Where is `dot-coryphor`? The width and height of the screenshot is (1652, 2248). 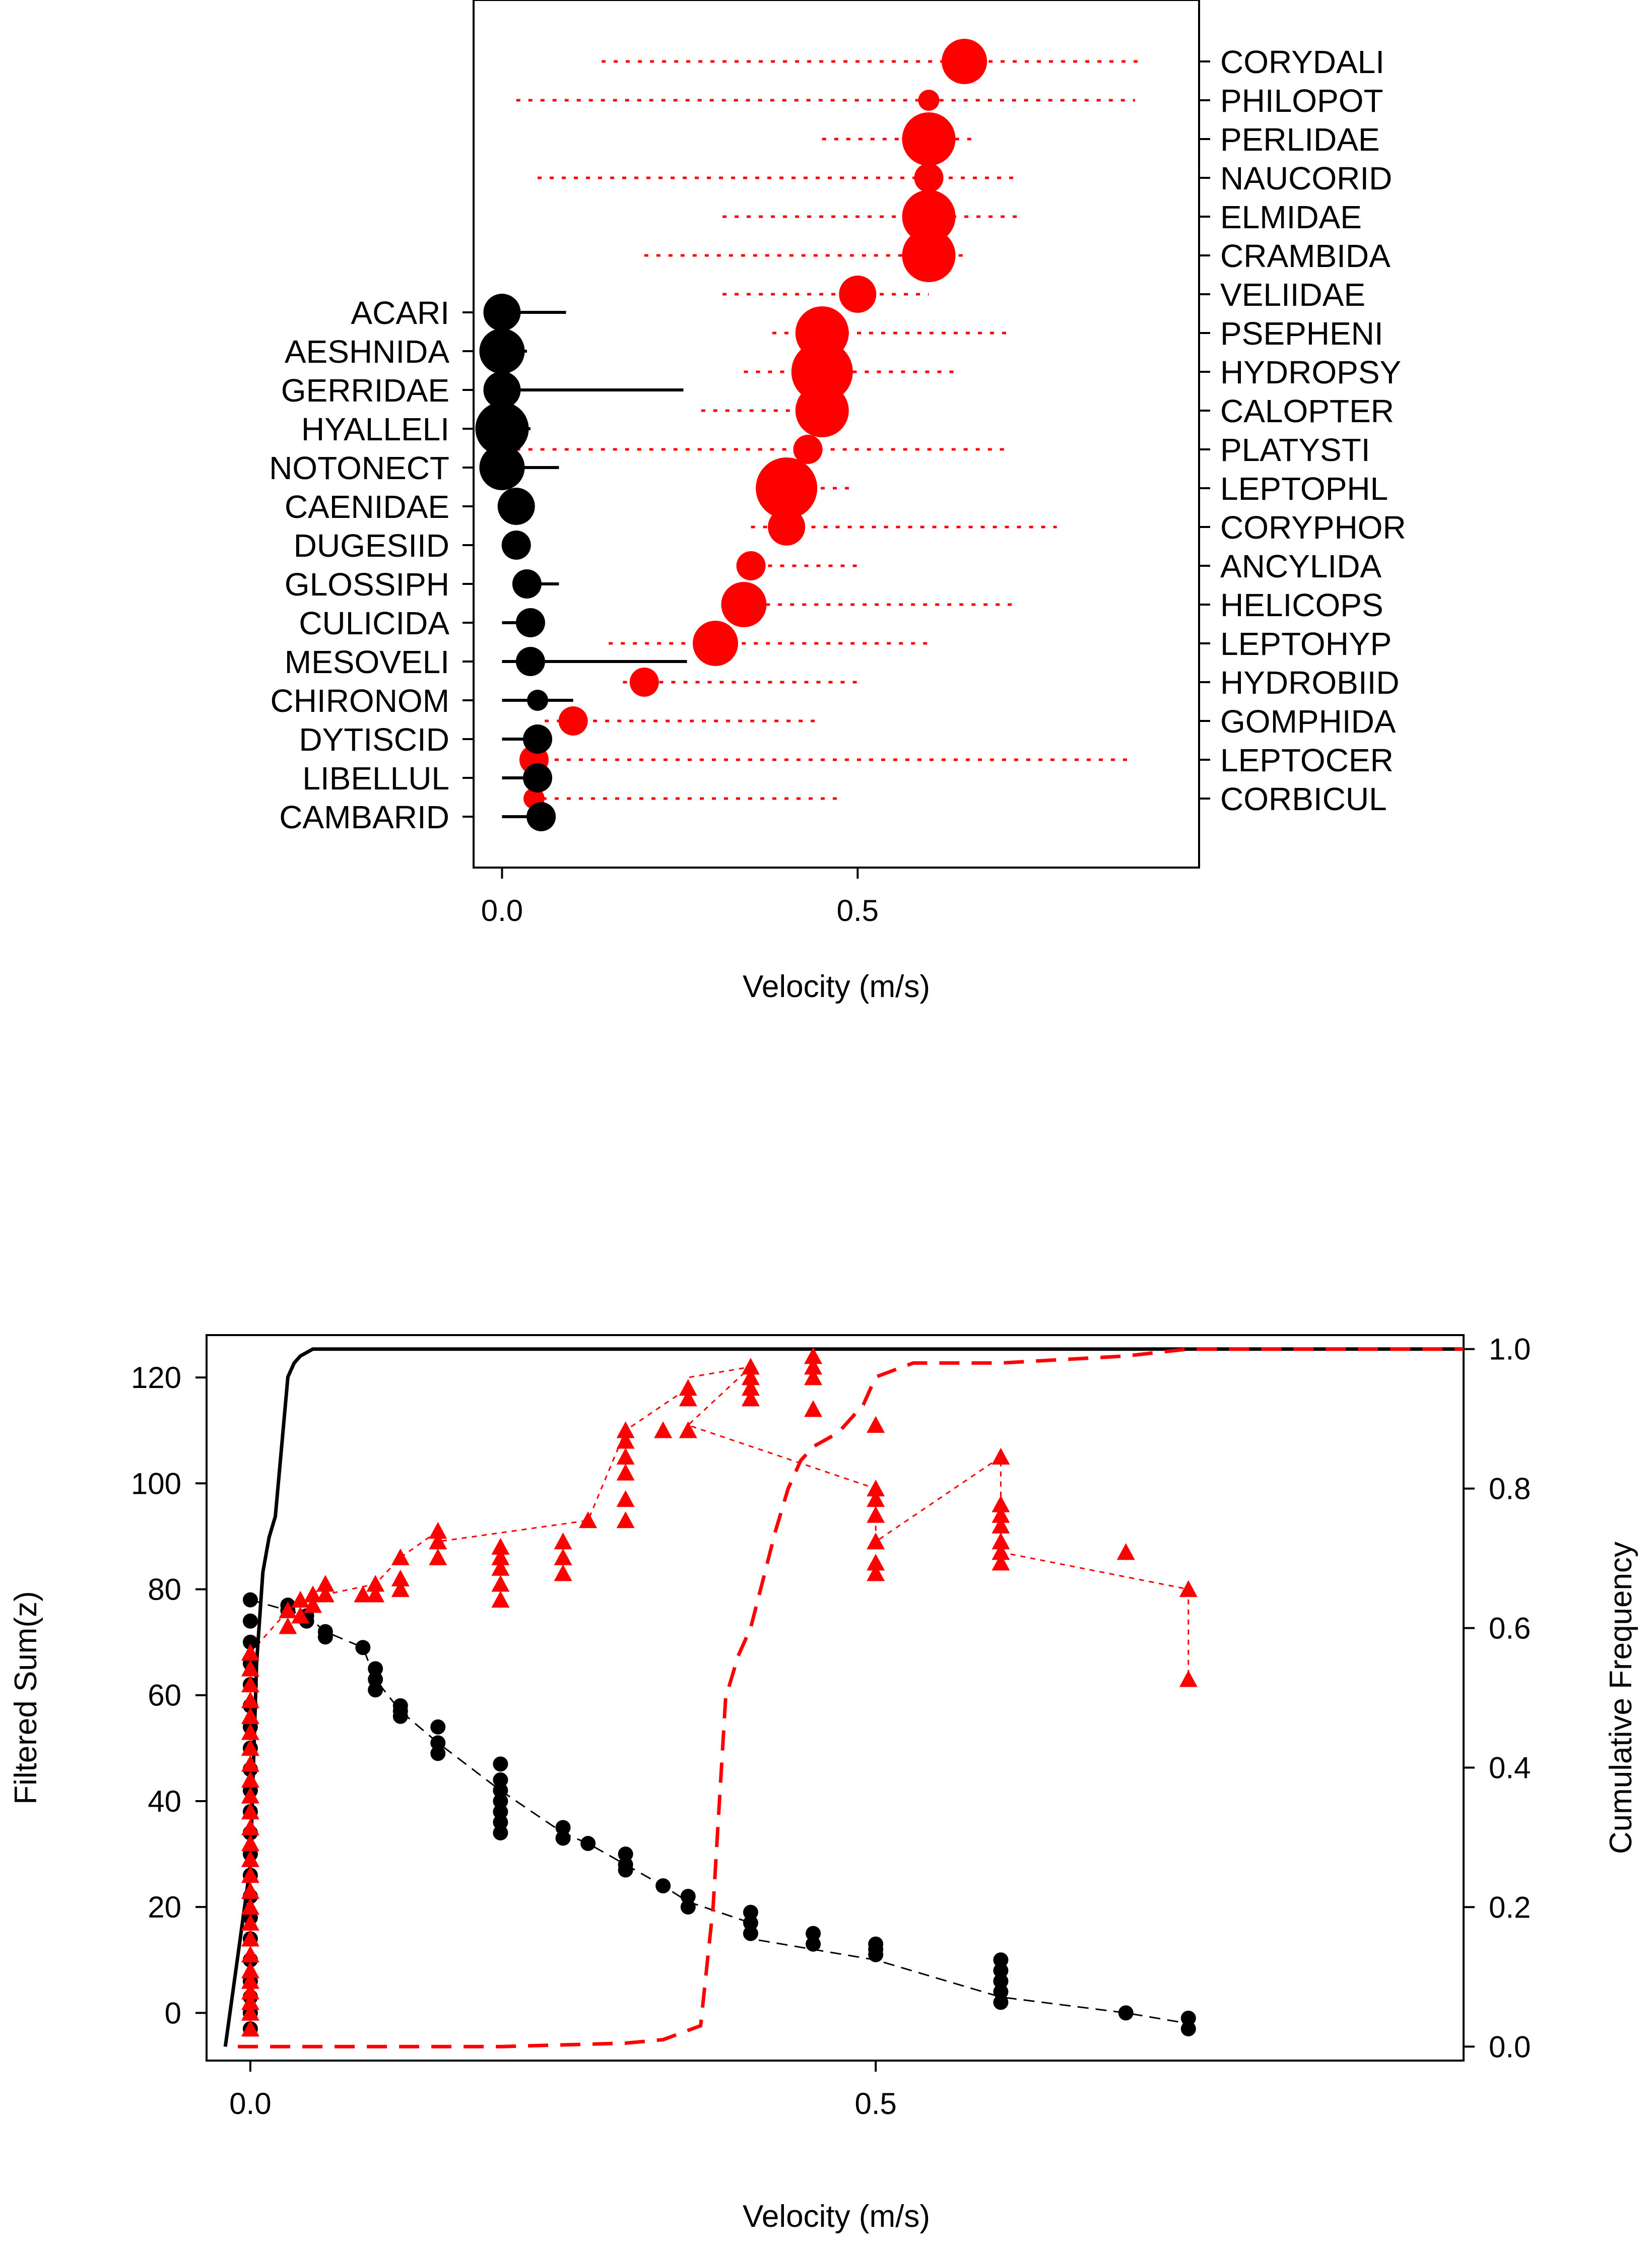 dot-coryphor is located at coordinates (787, 527).